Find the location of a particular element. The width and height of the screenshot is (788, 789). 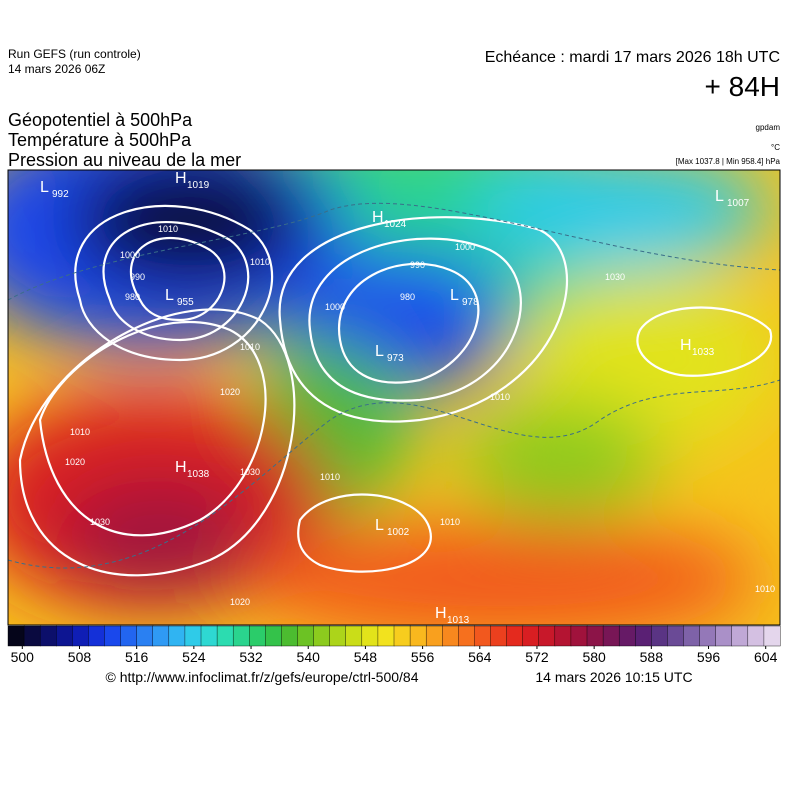

center-value: 1007 is located at coordinates (738, 203).